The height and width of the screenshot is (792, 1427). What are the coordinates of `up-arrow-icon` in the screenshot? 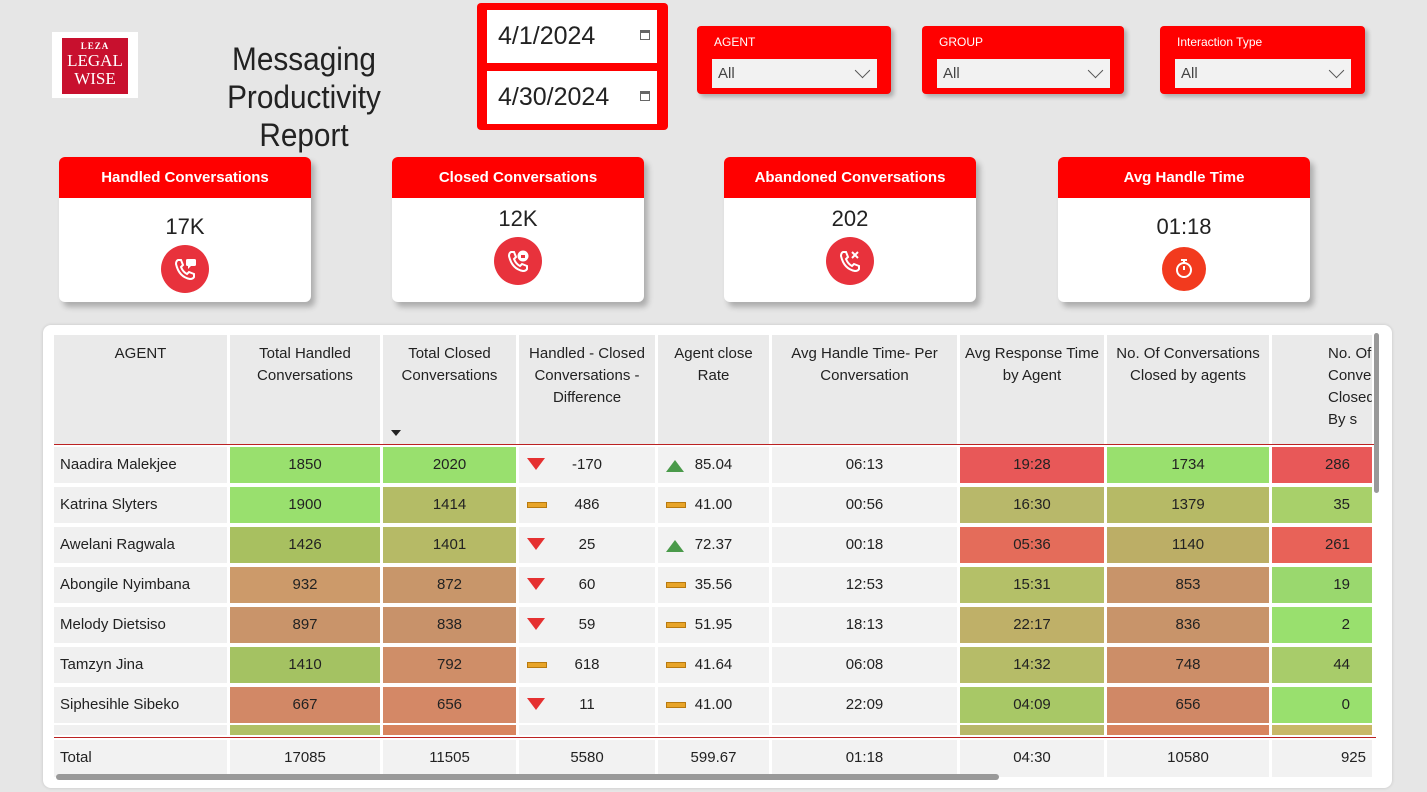 It's located at (675, 546).